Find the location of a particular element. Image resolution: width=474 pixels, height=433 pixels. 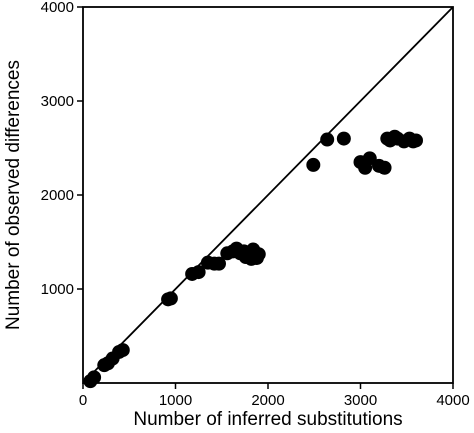

y-tick-label: 4000 is located at coordinates (57, 8).